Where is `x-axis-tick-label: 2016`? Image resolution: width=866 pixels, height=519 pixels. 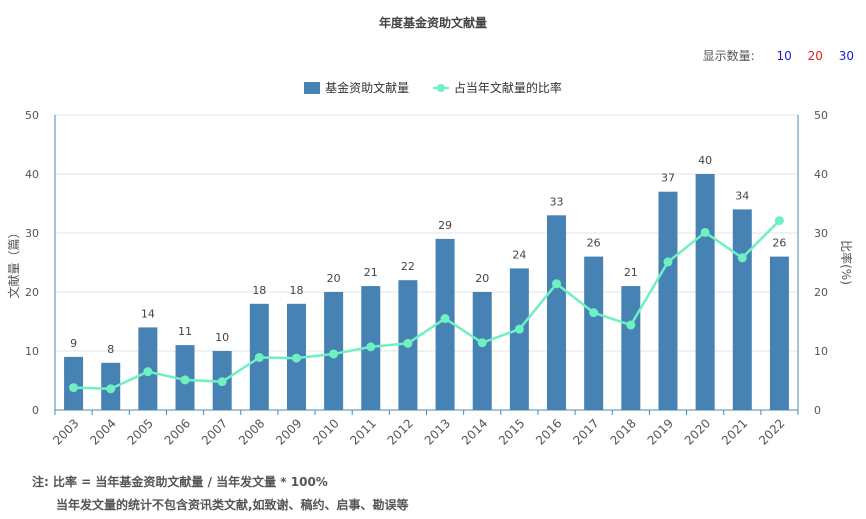
x-axis-tick-label: 2016 is located at coordinates (548, 431).